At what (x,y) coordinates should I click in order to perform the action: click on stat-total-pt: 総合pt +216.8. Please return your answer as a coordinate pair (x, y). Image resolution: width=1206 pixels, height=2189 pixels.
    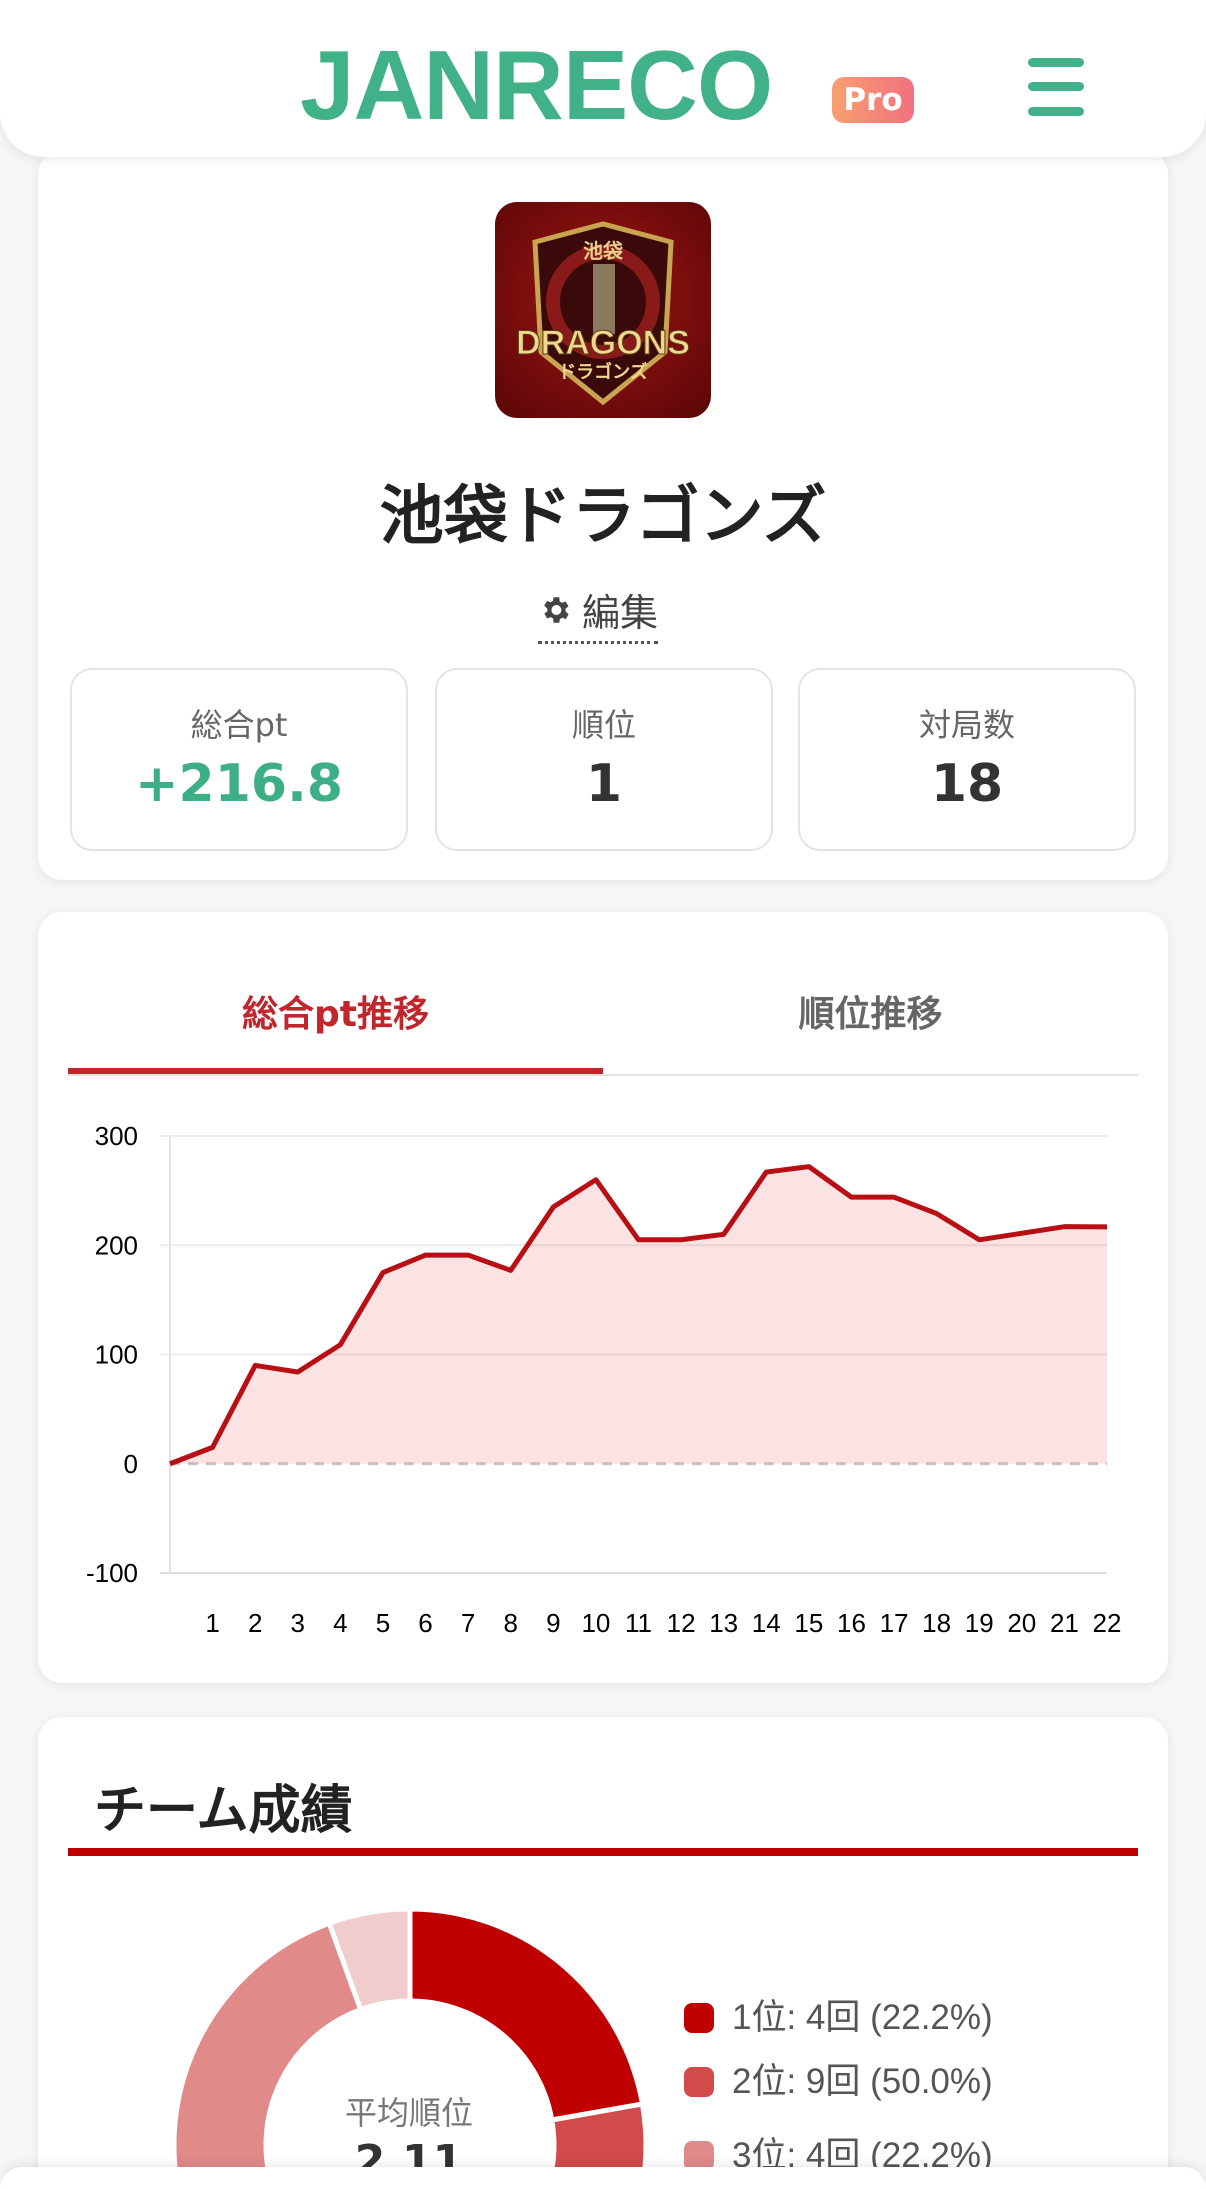
    Looking at the image, I should click on (239, 759).